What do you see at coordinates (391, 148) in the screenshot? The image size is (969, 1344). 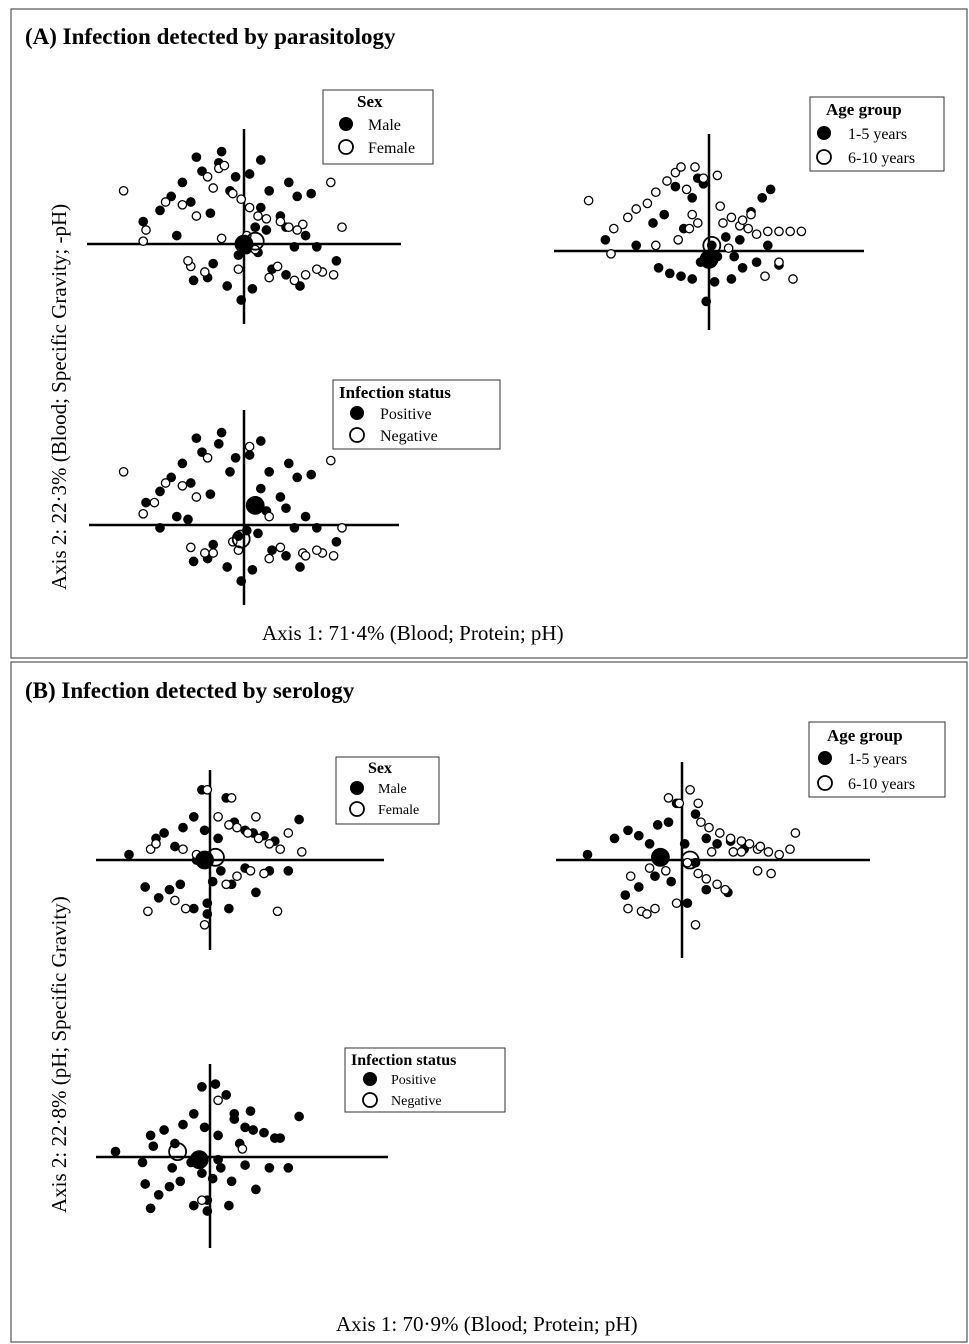 I see `legend-open-label: Female` at bounding box center [391, 148].